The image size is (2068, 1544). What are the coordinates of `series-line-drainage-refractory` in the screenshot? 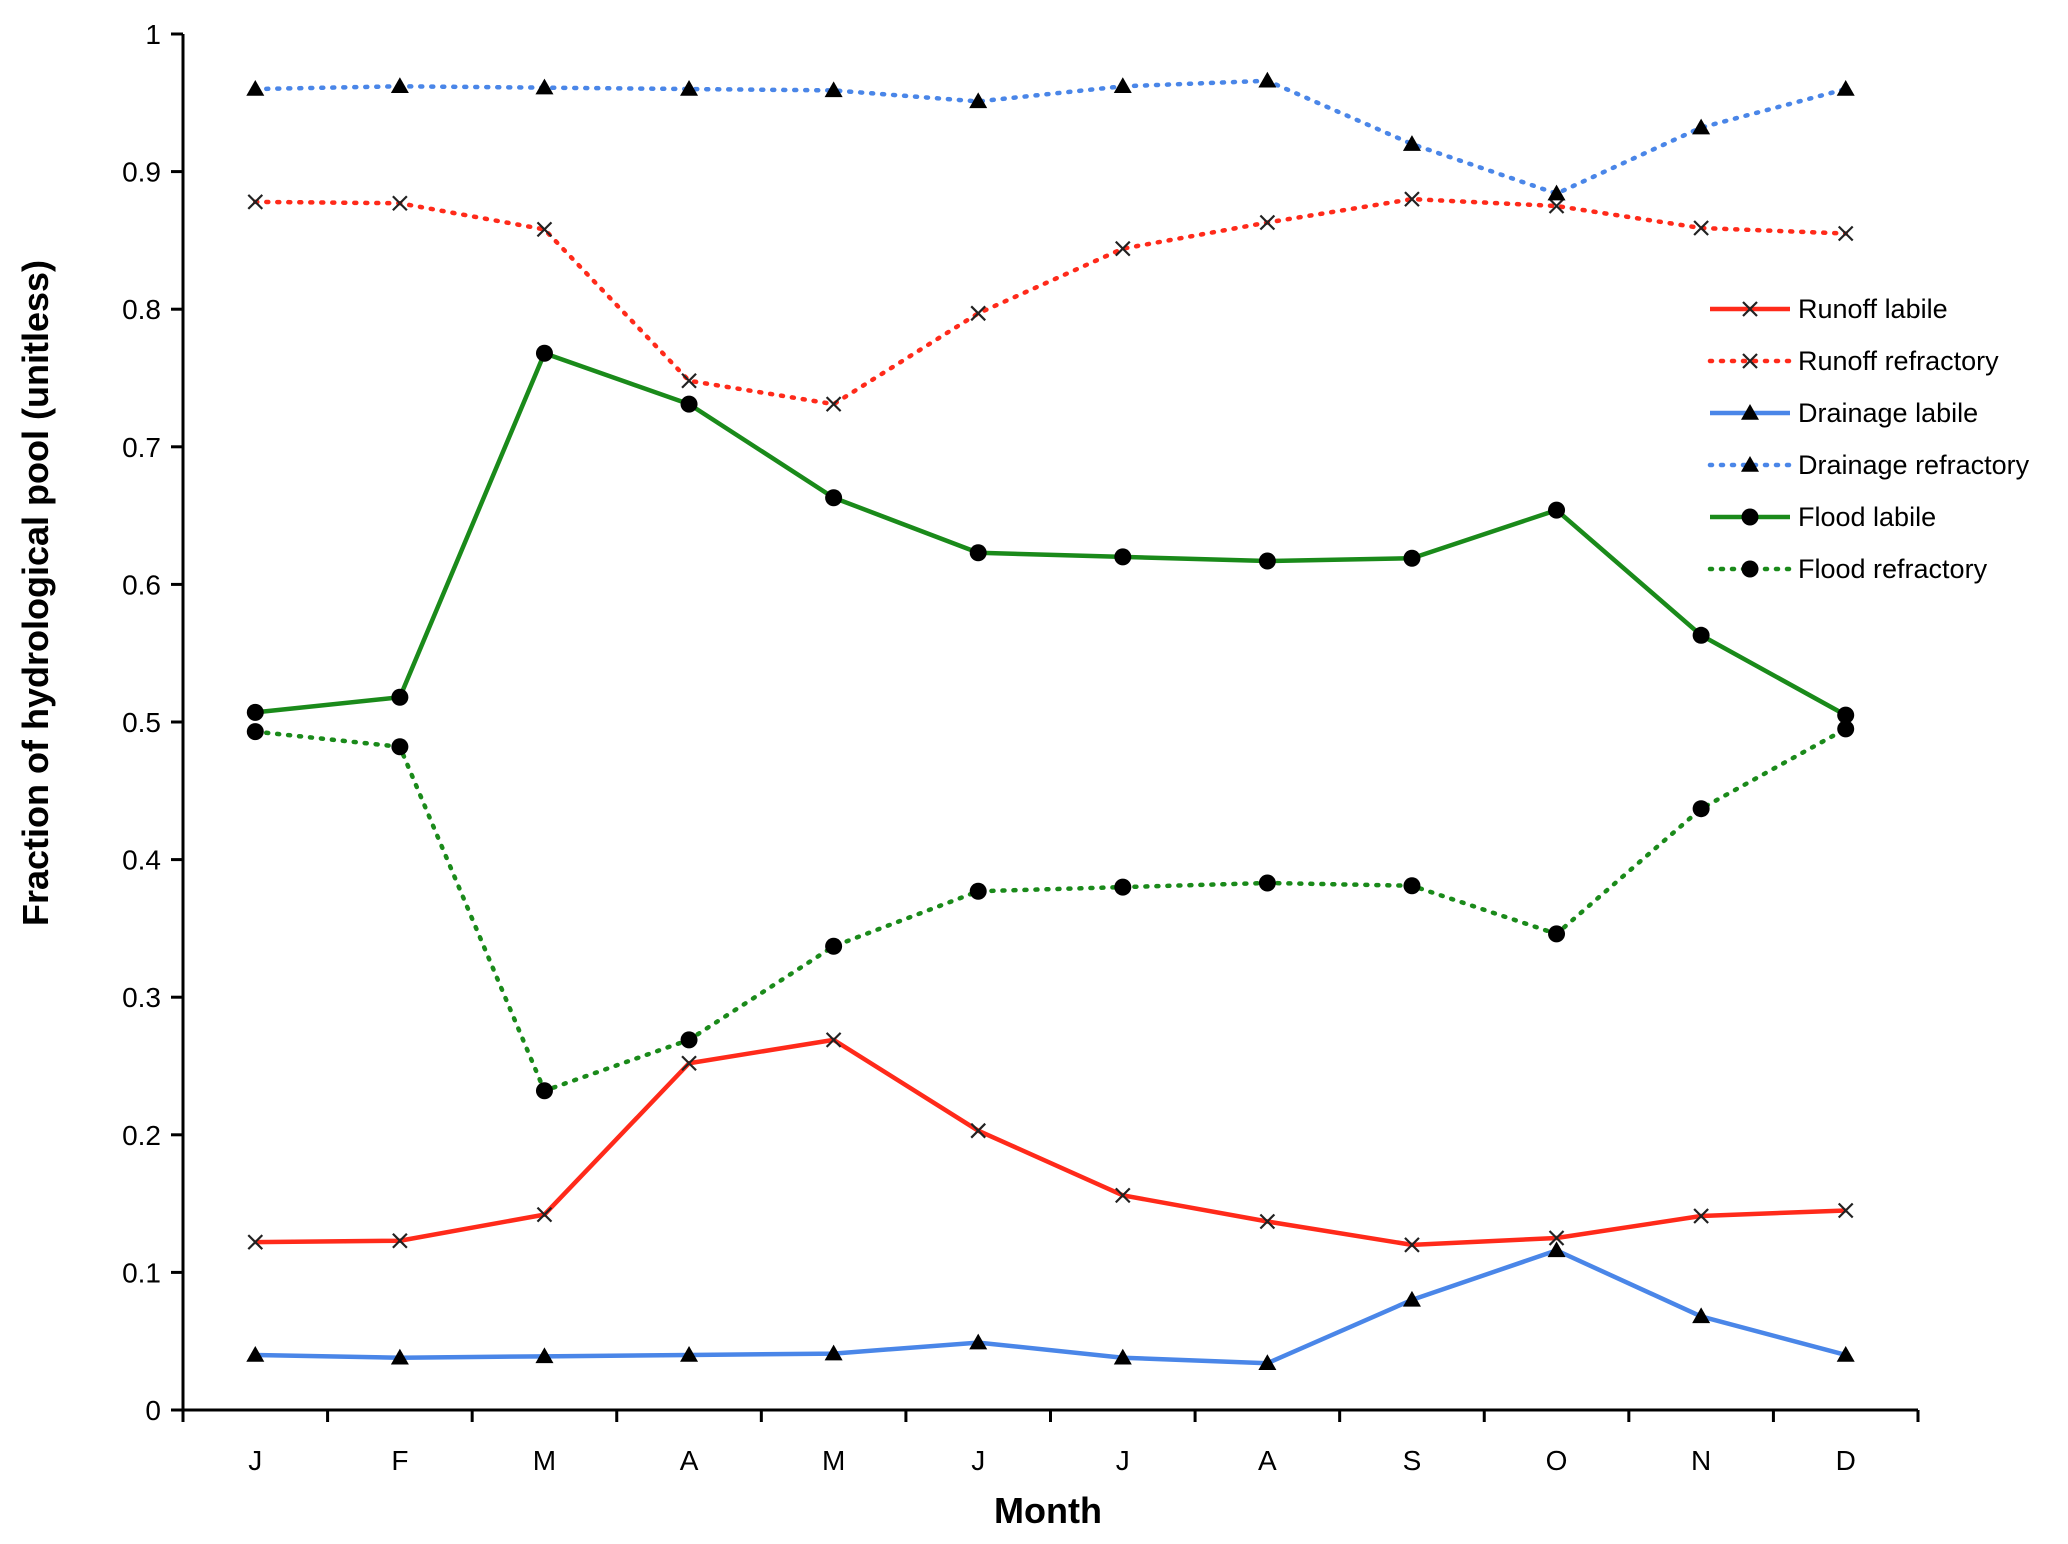 It's located at (1050, 137).